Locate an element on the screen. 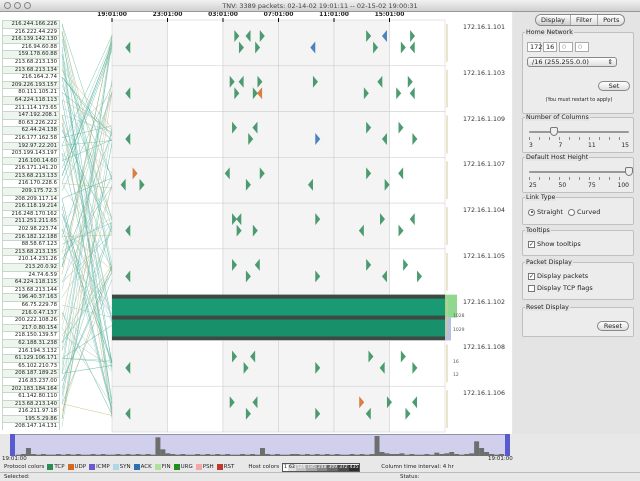 This screenshot has height=481, width=640. packet-ack is located at coordinates (318, 139).